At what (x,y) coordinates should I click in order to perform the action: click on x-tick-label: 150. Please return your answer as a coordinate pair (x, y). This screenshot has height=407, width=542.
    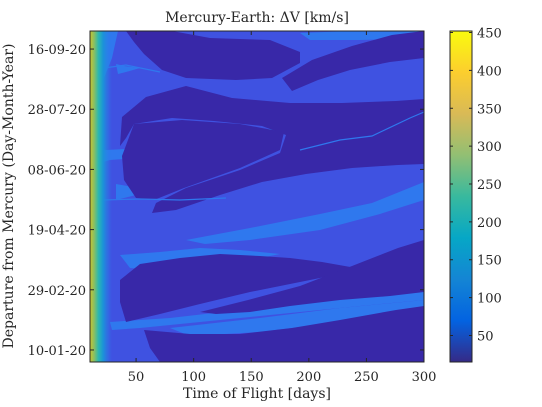
    Looking at the image, I should click on (251, 377).